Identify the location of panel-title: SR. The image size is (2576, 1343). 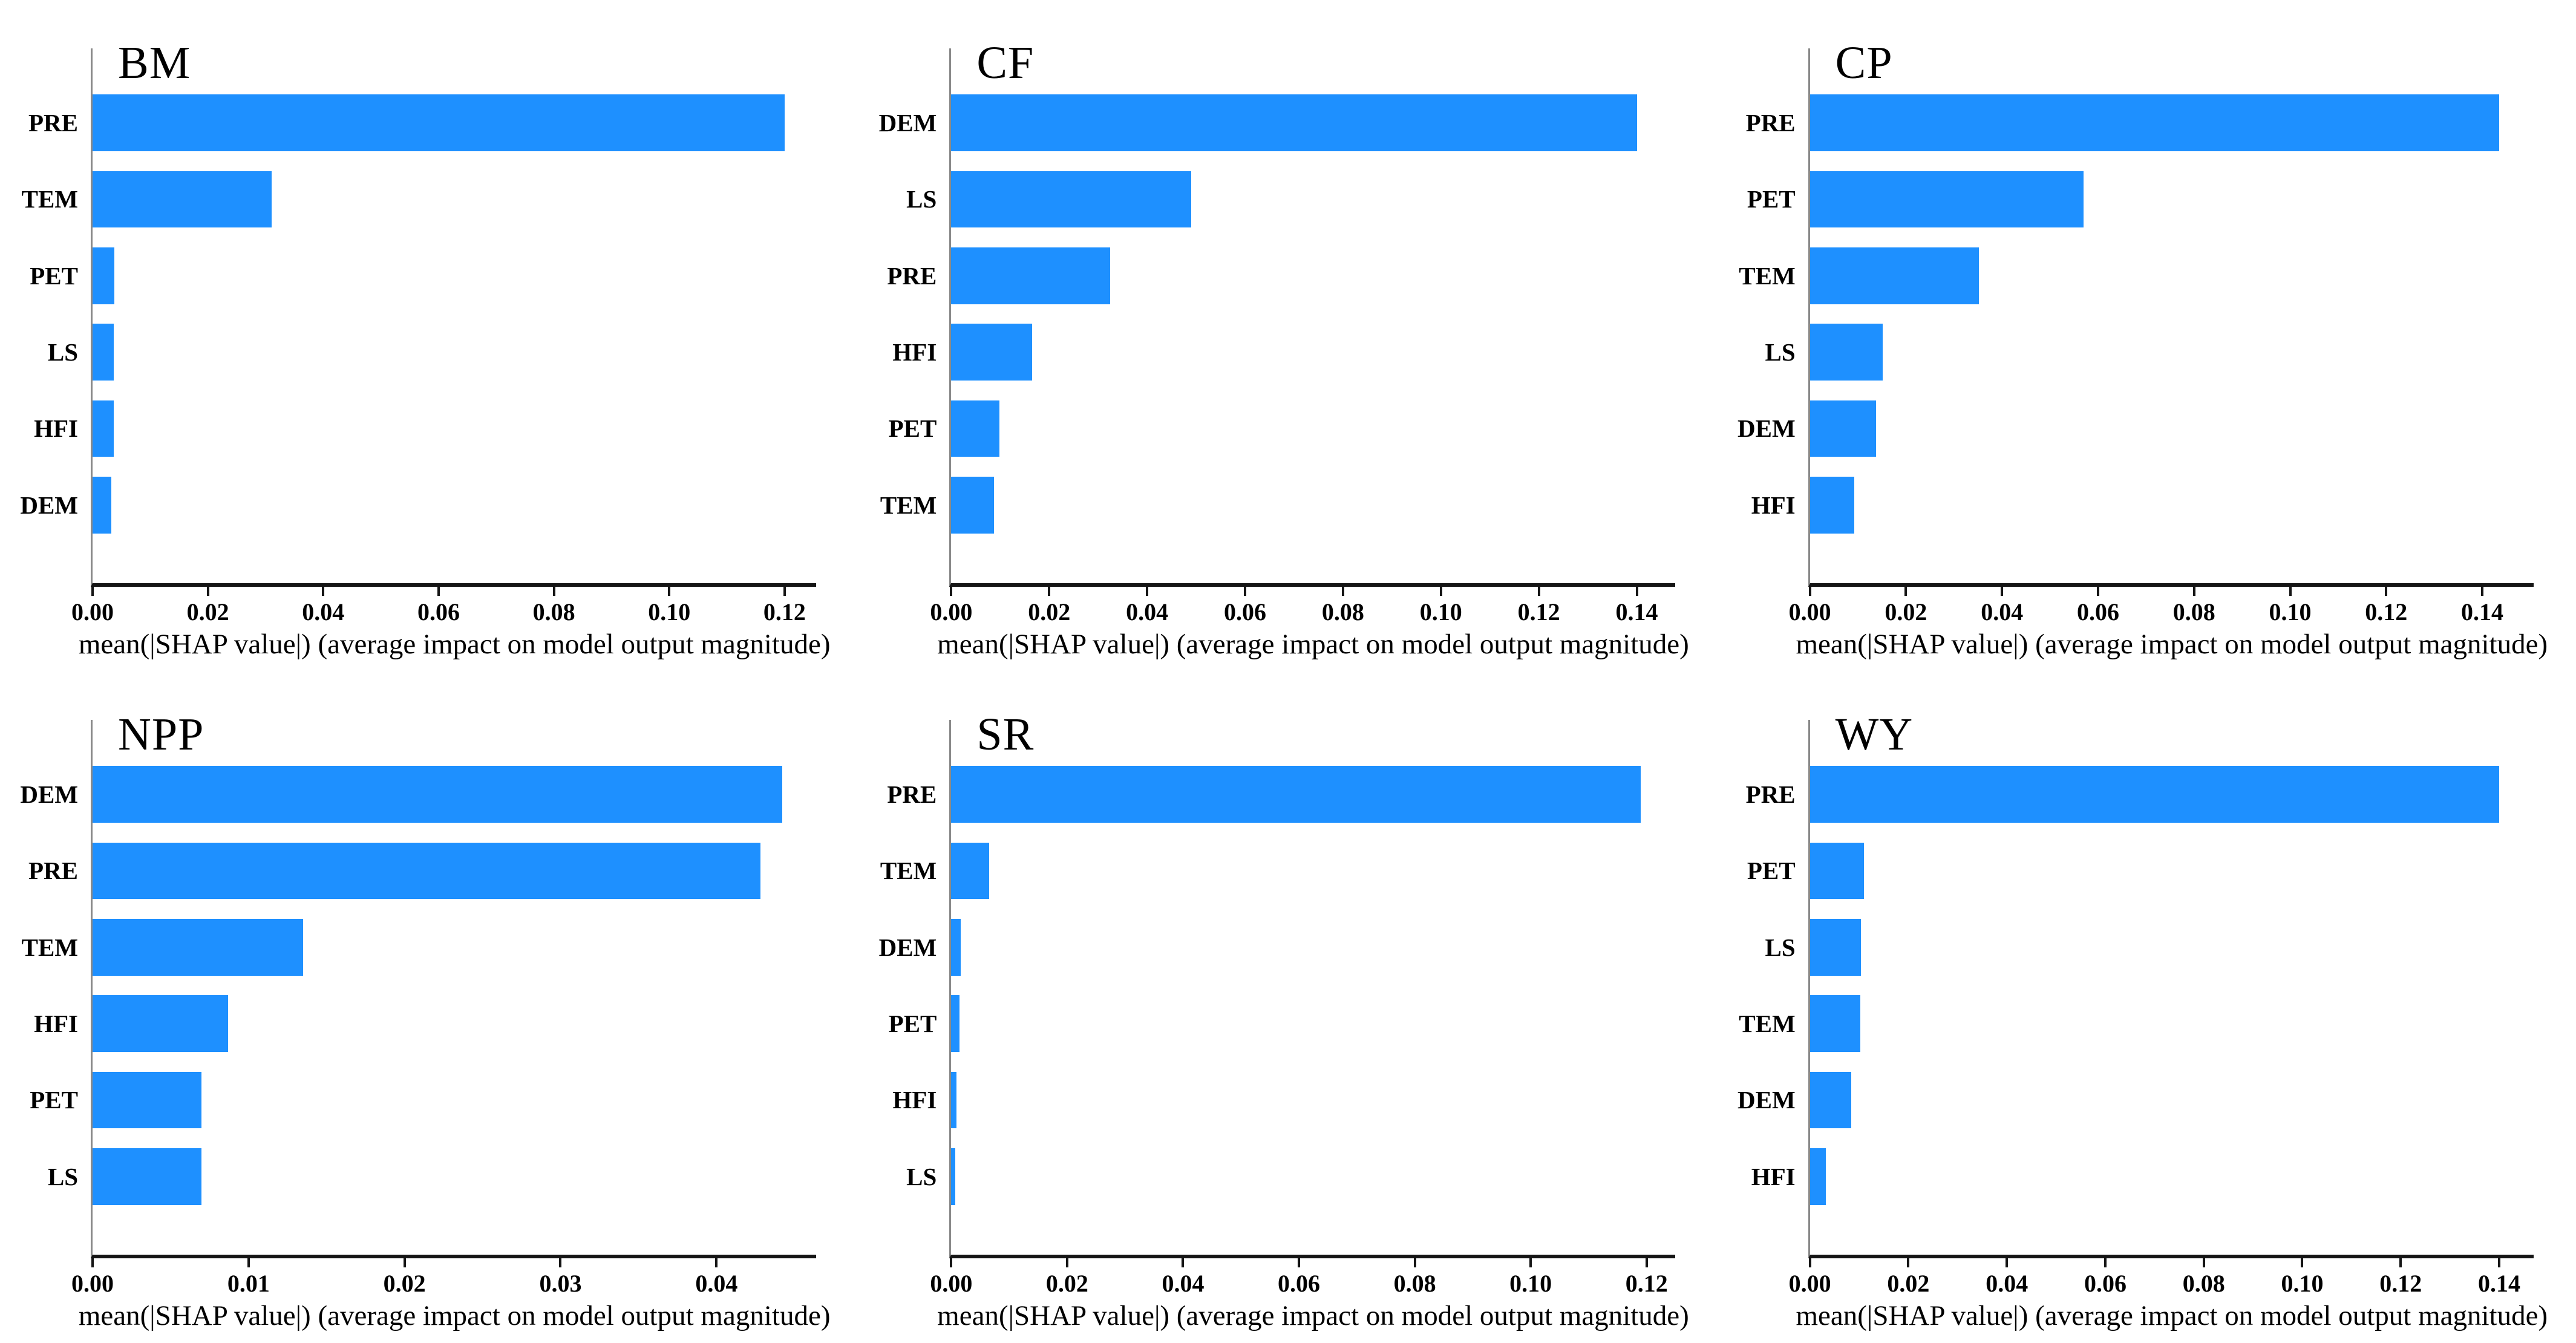
(1005, 735).